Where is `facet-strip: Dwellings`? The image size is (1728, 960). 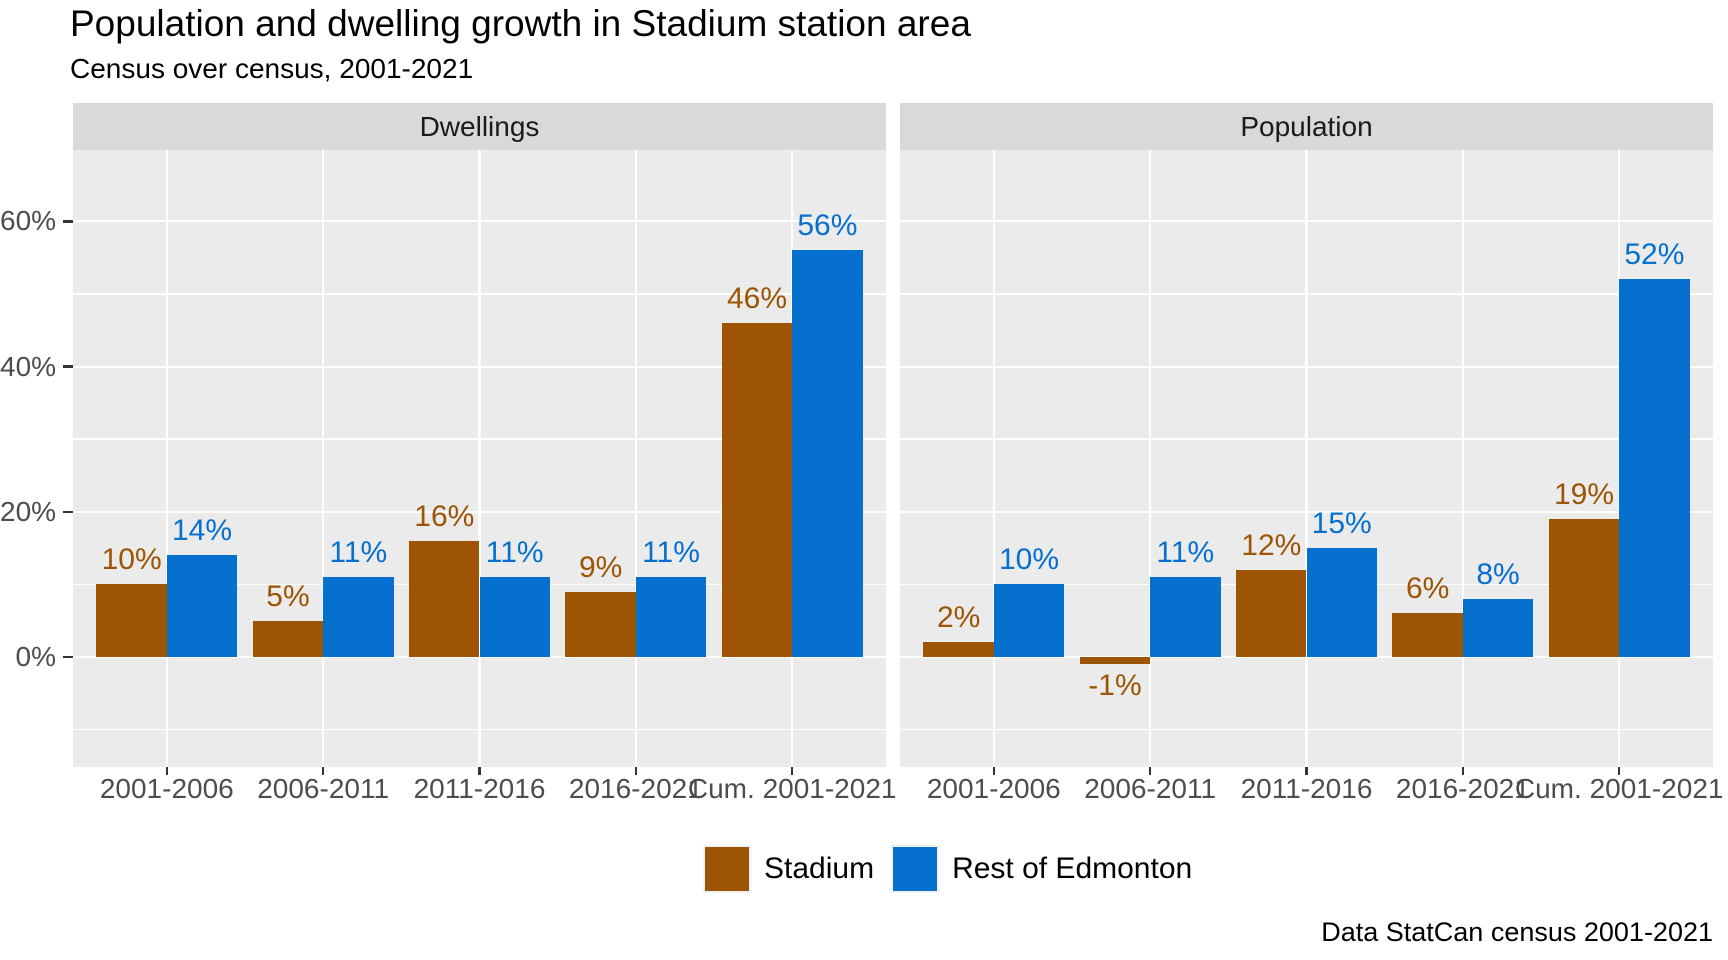 facet-strip: Dwellings is located at coordinates (479, 126).